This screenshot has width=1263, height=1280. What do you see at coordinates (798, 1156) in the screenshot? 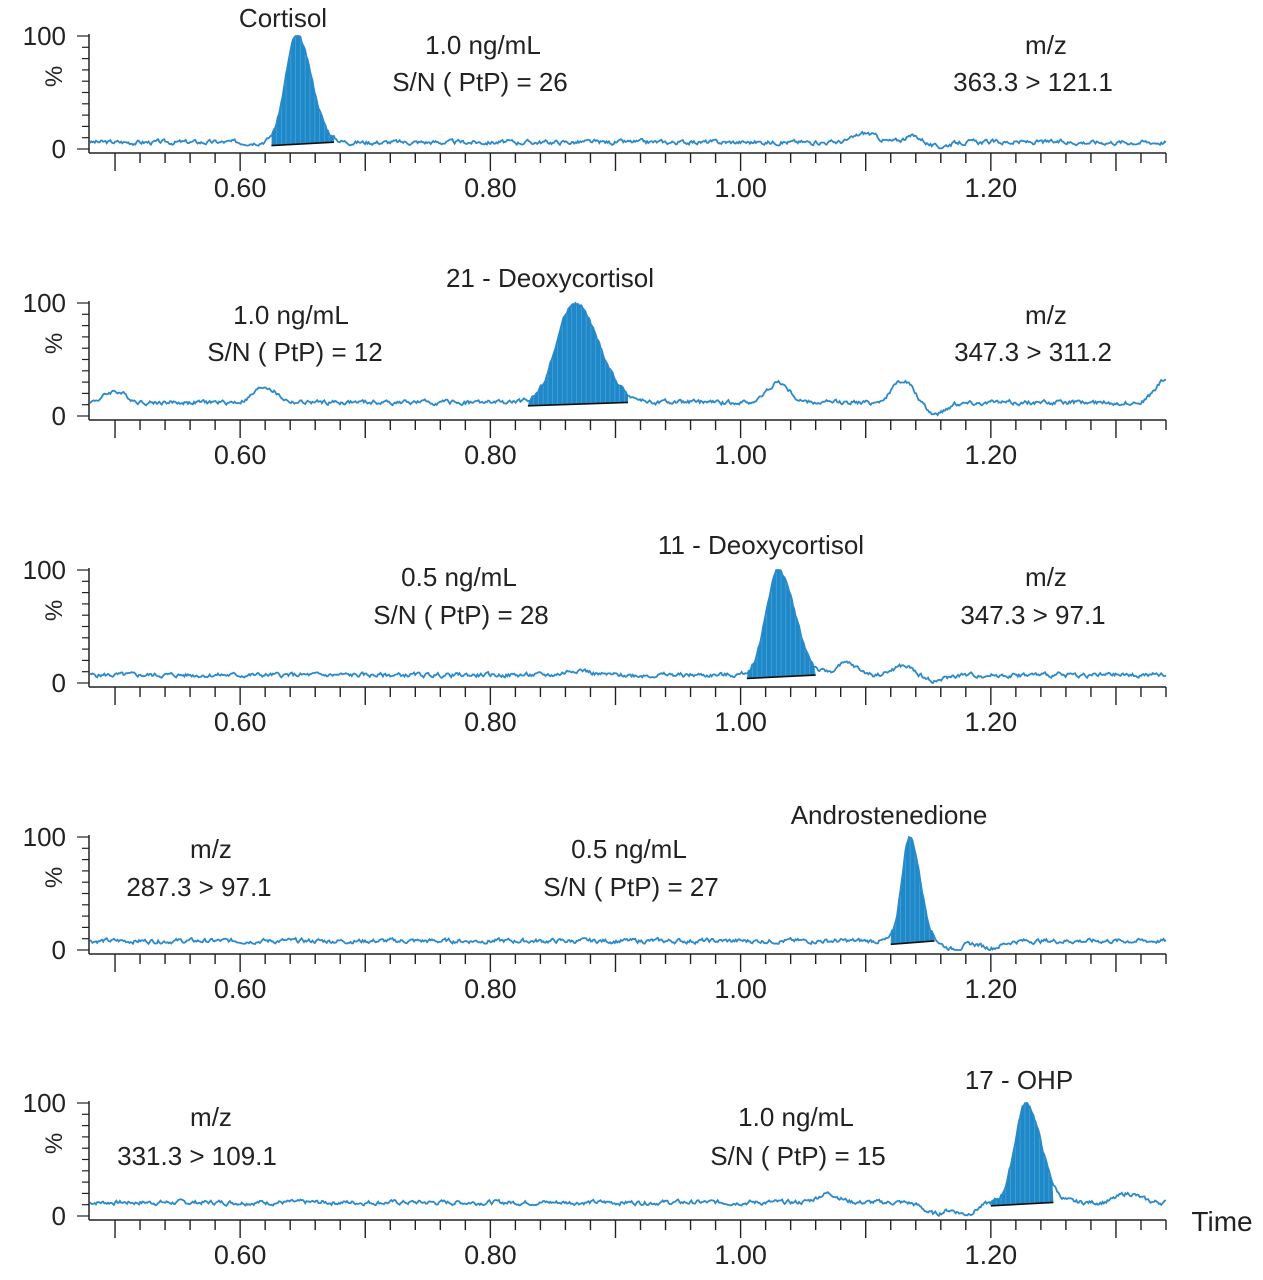
I see `signal-to-noise-label: S/N ( PtP) = 15` at bounding box center [798, 1156].